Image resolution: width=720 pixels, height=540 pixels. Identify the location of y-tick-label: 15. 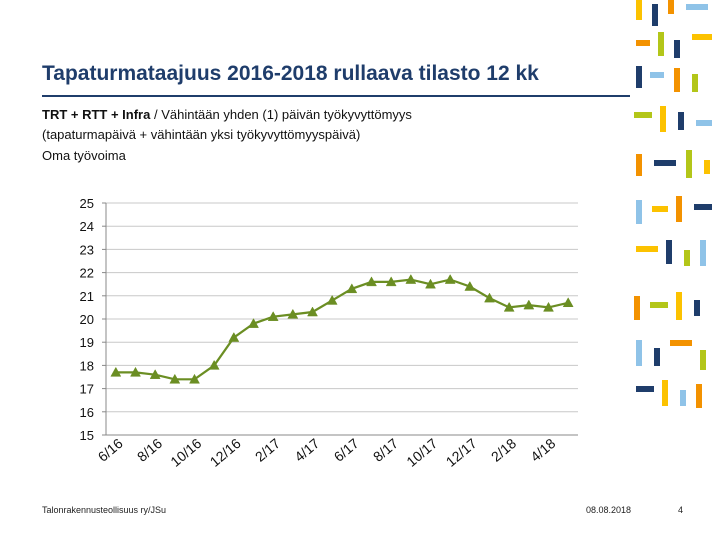
(87, 435).